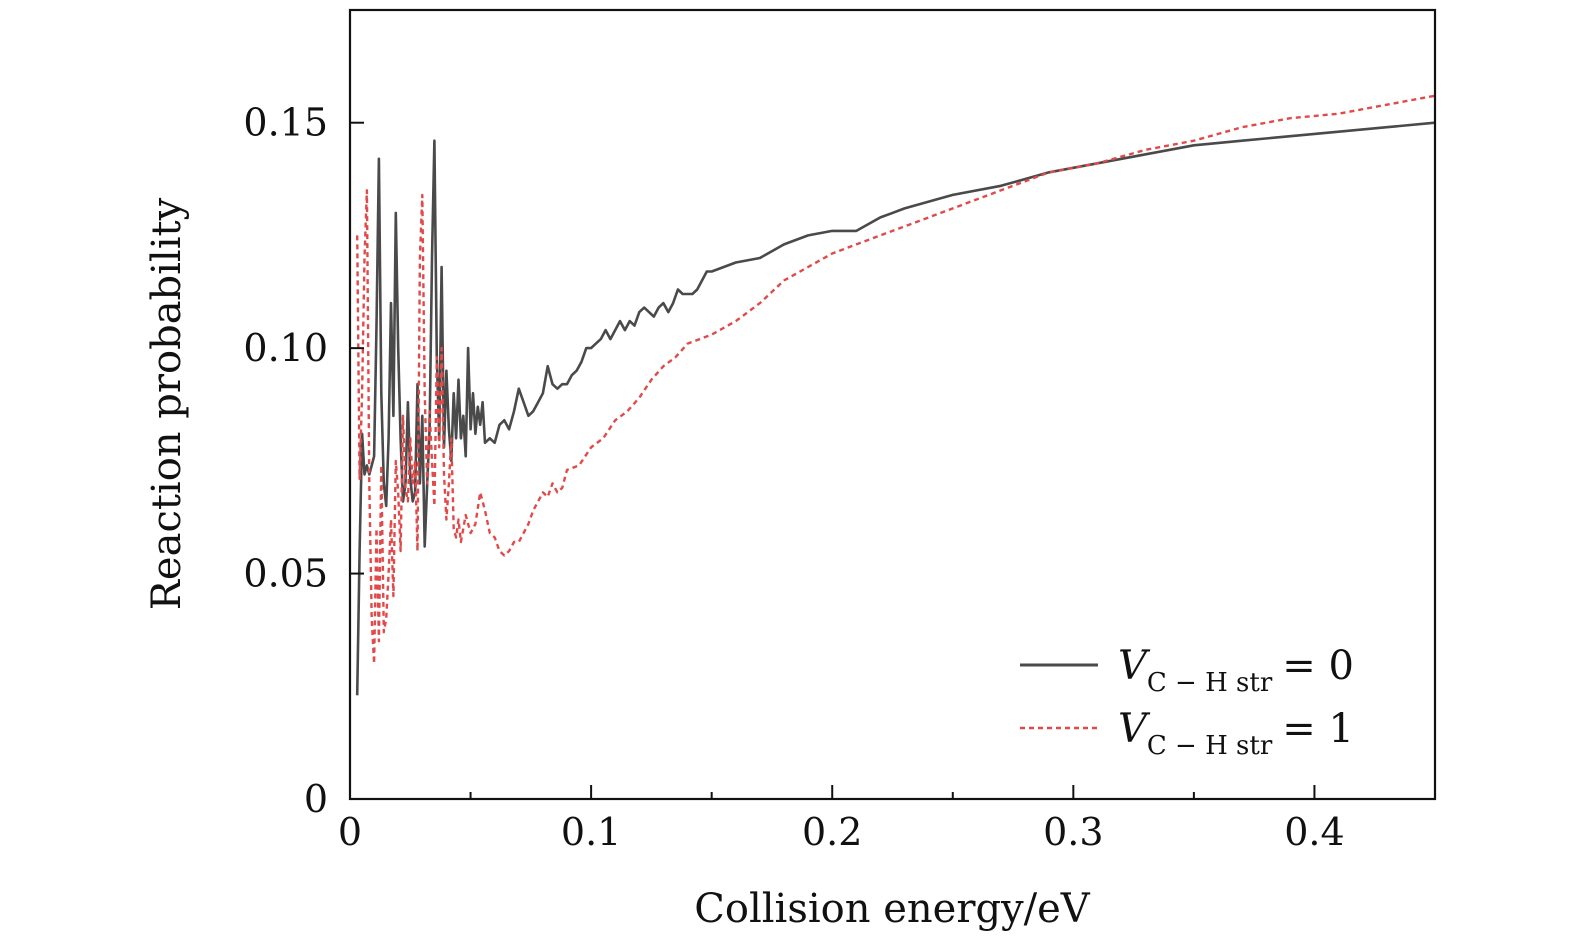  What do you see at coordinates (285, 574) in the screenshot?
I see `y-tick-label: 0.05` at bounding box center [285, 574].